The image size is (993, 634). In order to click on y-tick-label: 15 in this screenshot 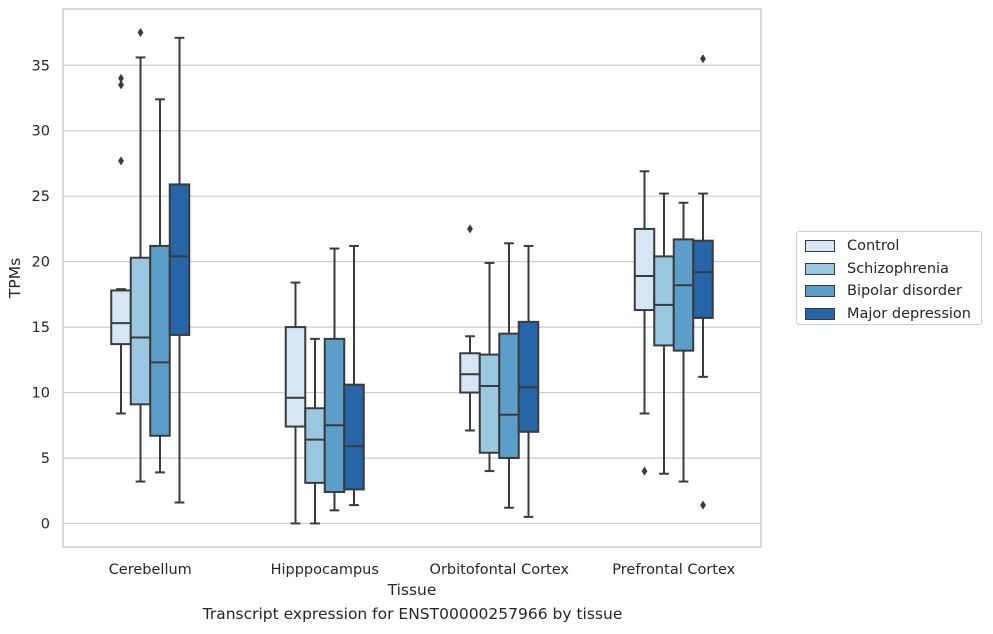, I will do `click(41, 328)`.